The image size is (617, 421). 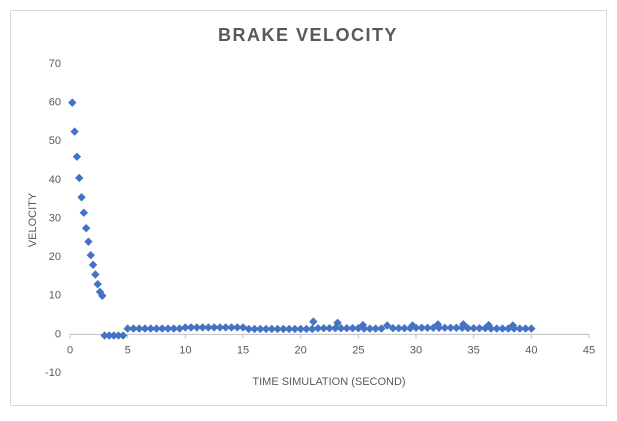 I want to click on y-tick-label: 40, so click(x=55, y=180).